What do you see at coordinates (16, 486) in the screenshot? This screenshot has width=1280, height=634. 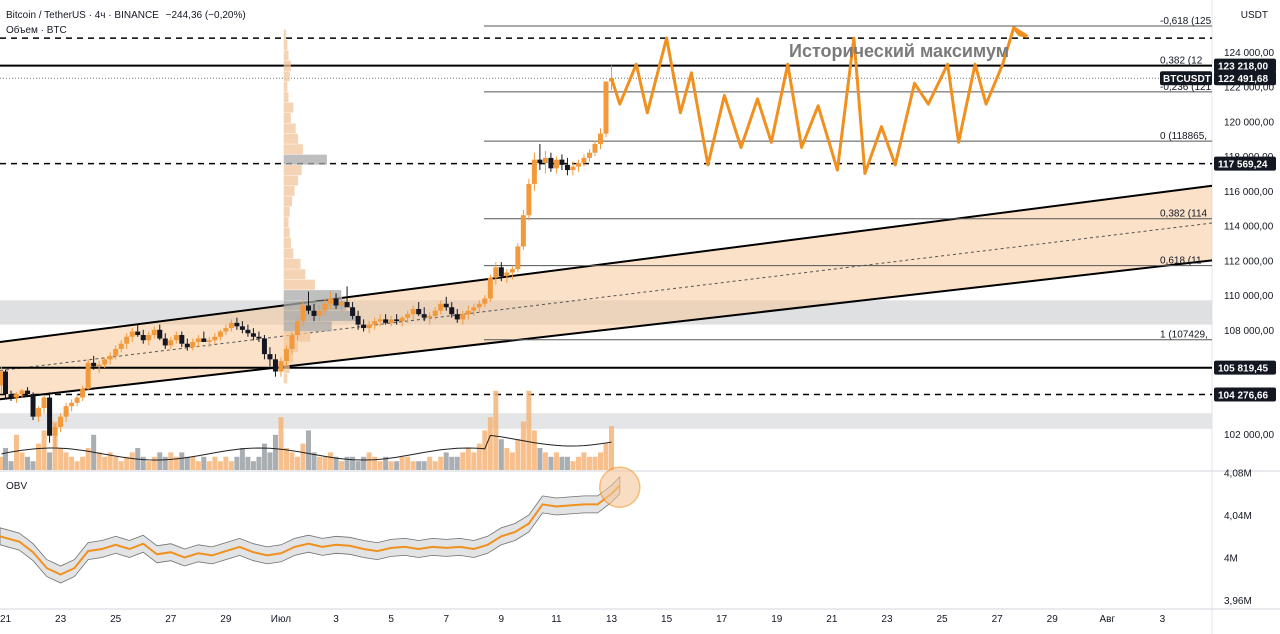 I see `obv-header: OBV` at bounding box center [16, 486].